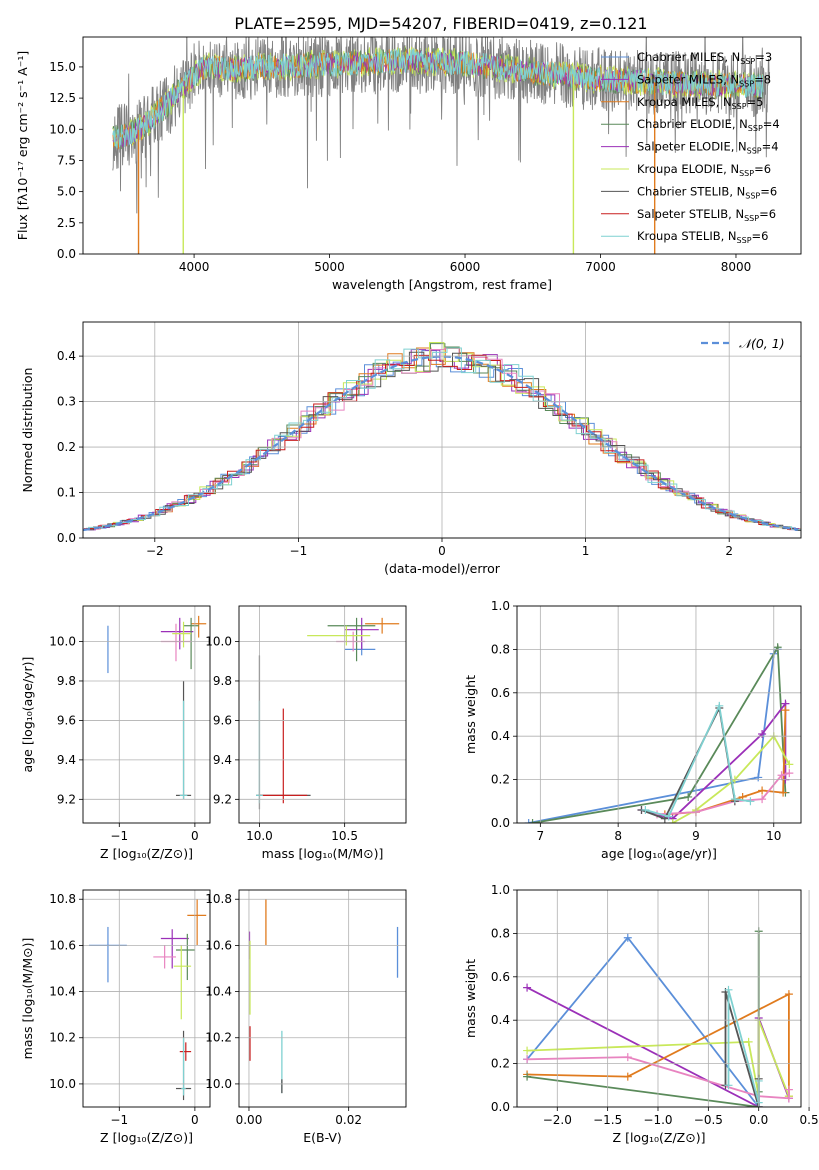 This screenshot has height=1170, width=819. I want to click on y-axis-label: mass [log₁₀(M/M⊙)], so click(27, 999).